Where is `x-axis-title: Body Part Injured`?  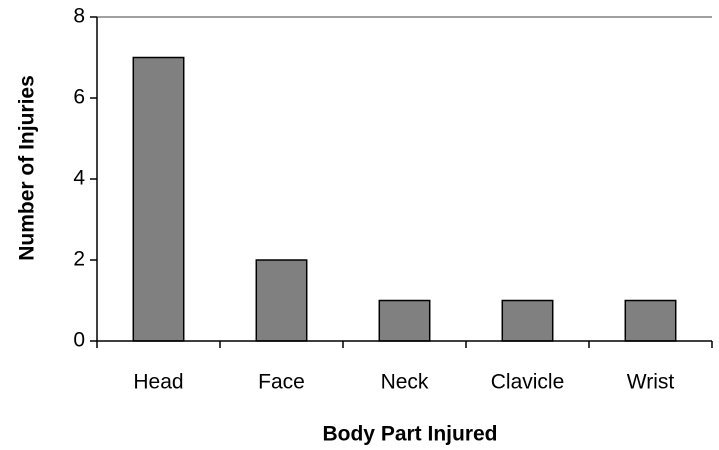 x-axis-title: Body Part Injured is located at coordinates (409, 434).